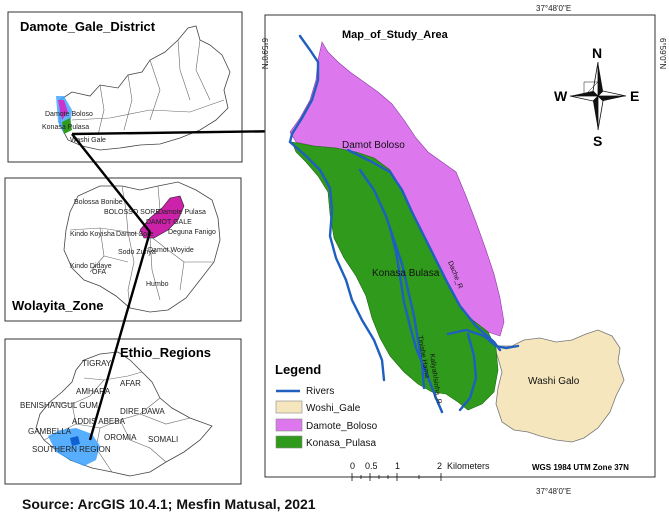 The height and width of the screenshot is (517, 669). I want to click on zone-label-0: Bolossa Bonibe, so click(98, 202).